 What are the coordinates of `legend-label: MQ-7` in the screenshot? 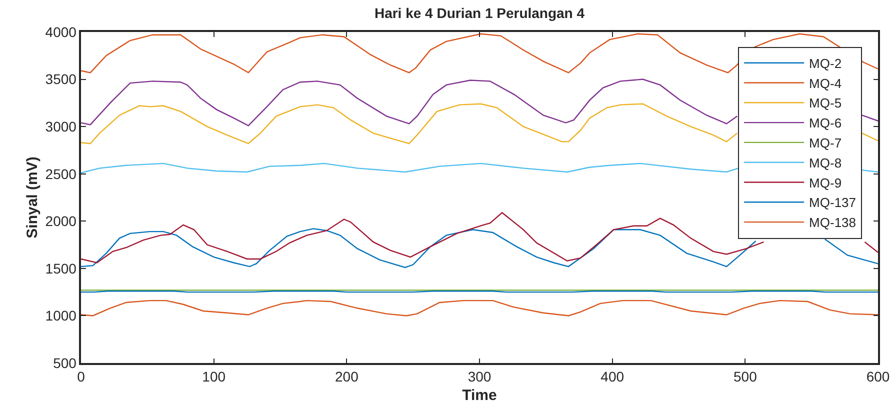 It's located at (825, 143).